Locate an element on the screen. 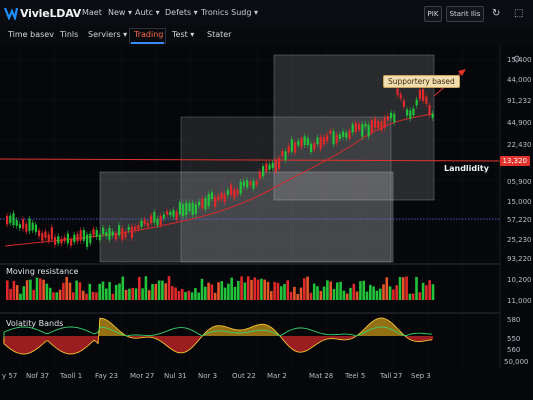 The image size is (533, 400). y-tick: 25,230 is located at coordinates (519, 240).